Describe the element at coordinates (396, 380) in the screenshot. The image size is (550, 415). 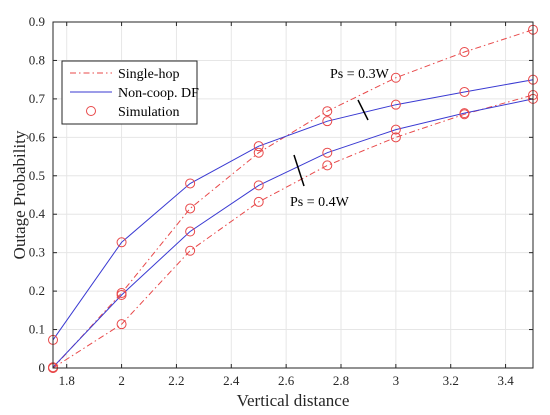
I see `x-tick-label: 3` at that location.